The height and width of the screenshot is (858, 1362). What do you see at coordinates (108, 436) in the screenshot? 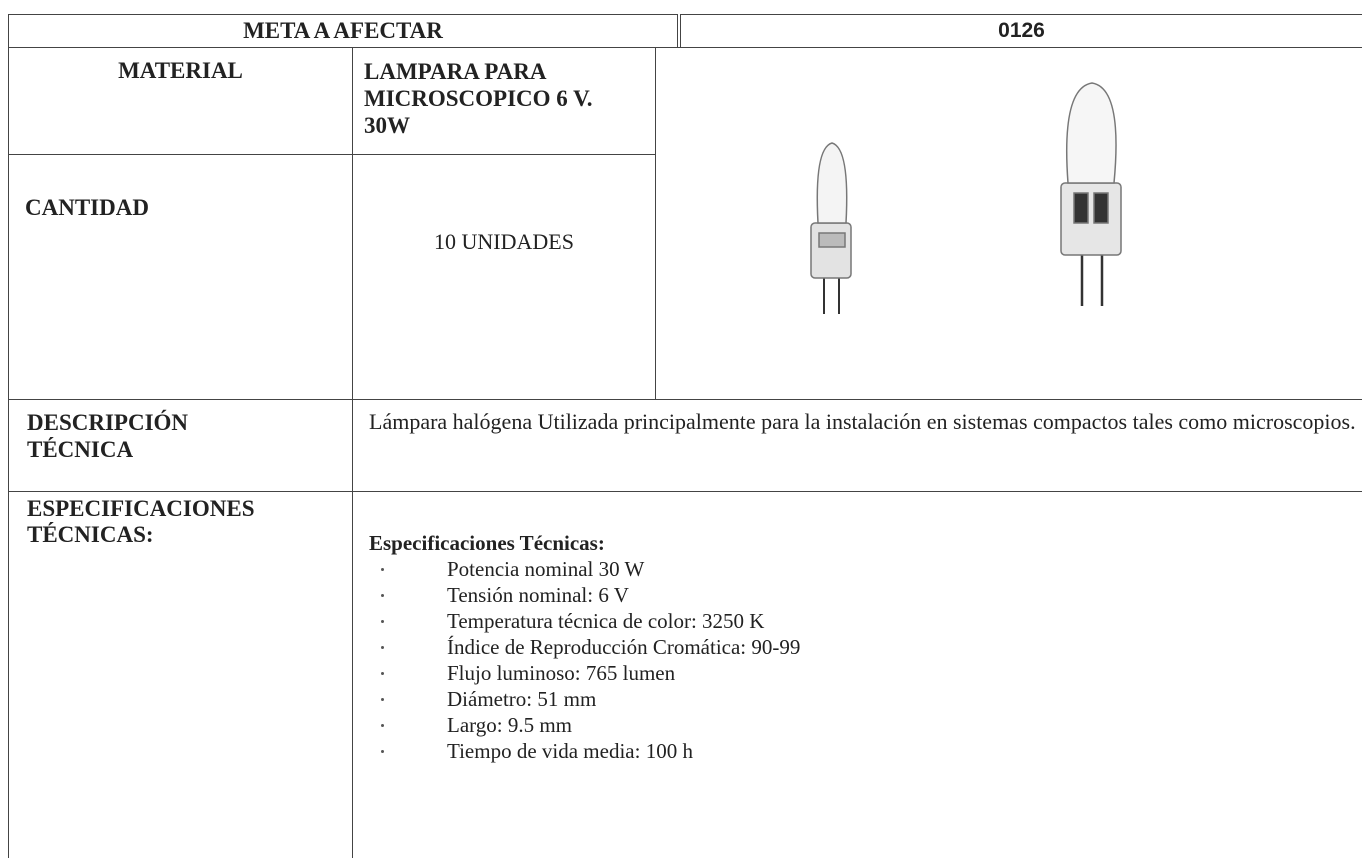
I see `descripcion-label: DESCRIPCIÓN TÉCNICA` at bounding box center [108, 436].